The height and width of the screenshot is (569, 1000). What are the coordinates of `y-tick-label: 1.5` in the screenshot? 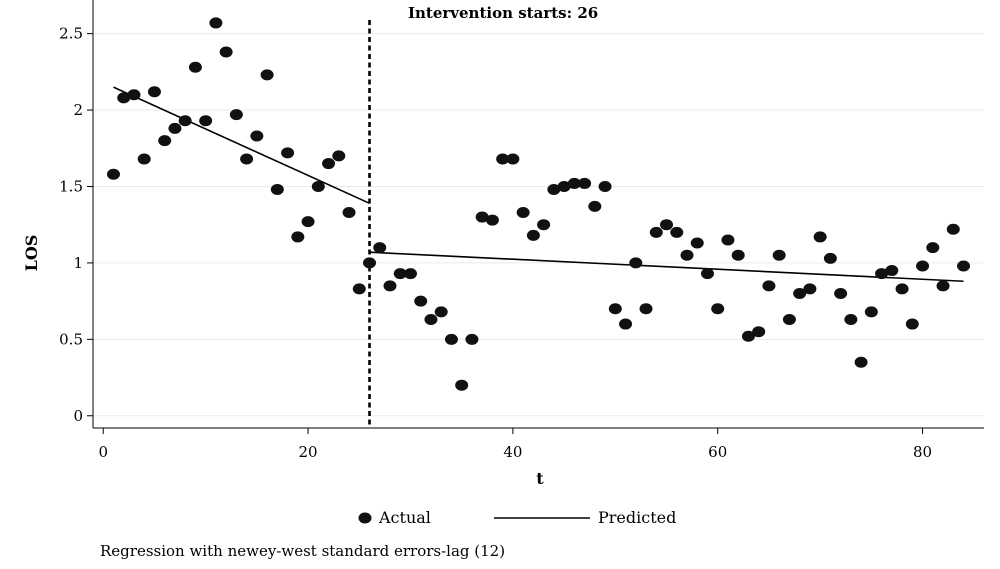 It's located at (71, 186).